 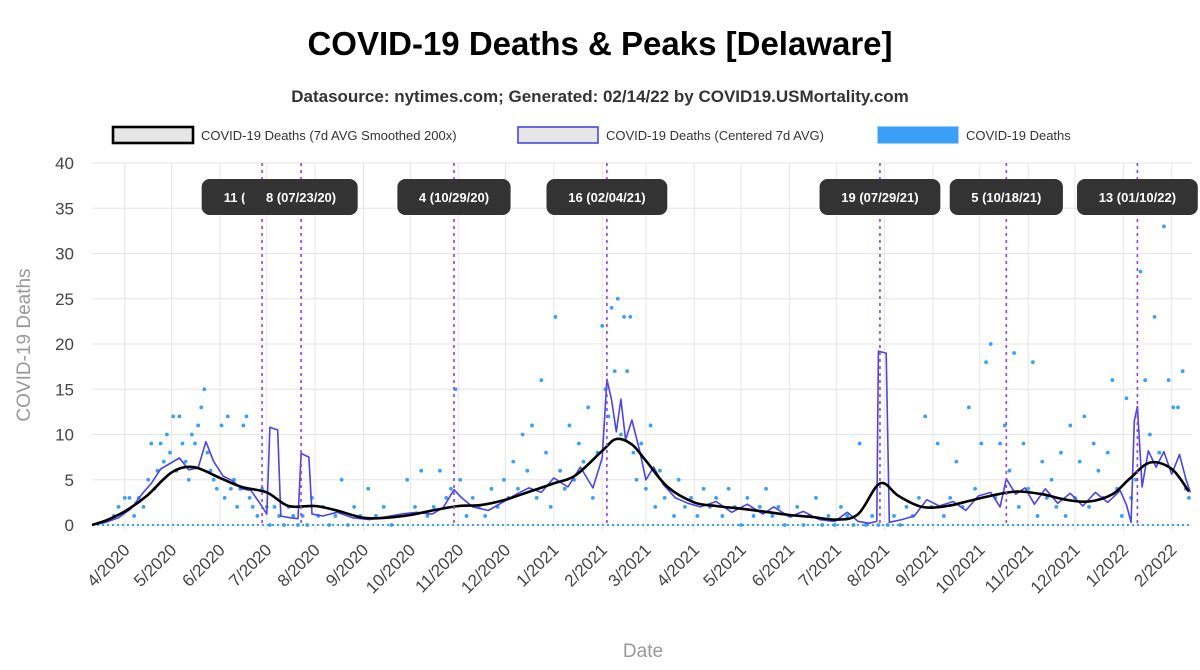 I want to click on y-tick-label: 20, so click(x=64, y=344).